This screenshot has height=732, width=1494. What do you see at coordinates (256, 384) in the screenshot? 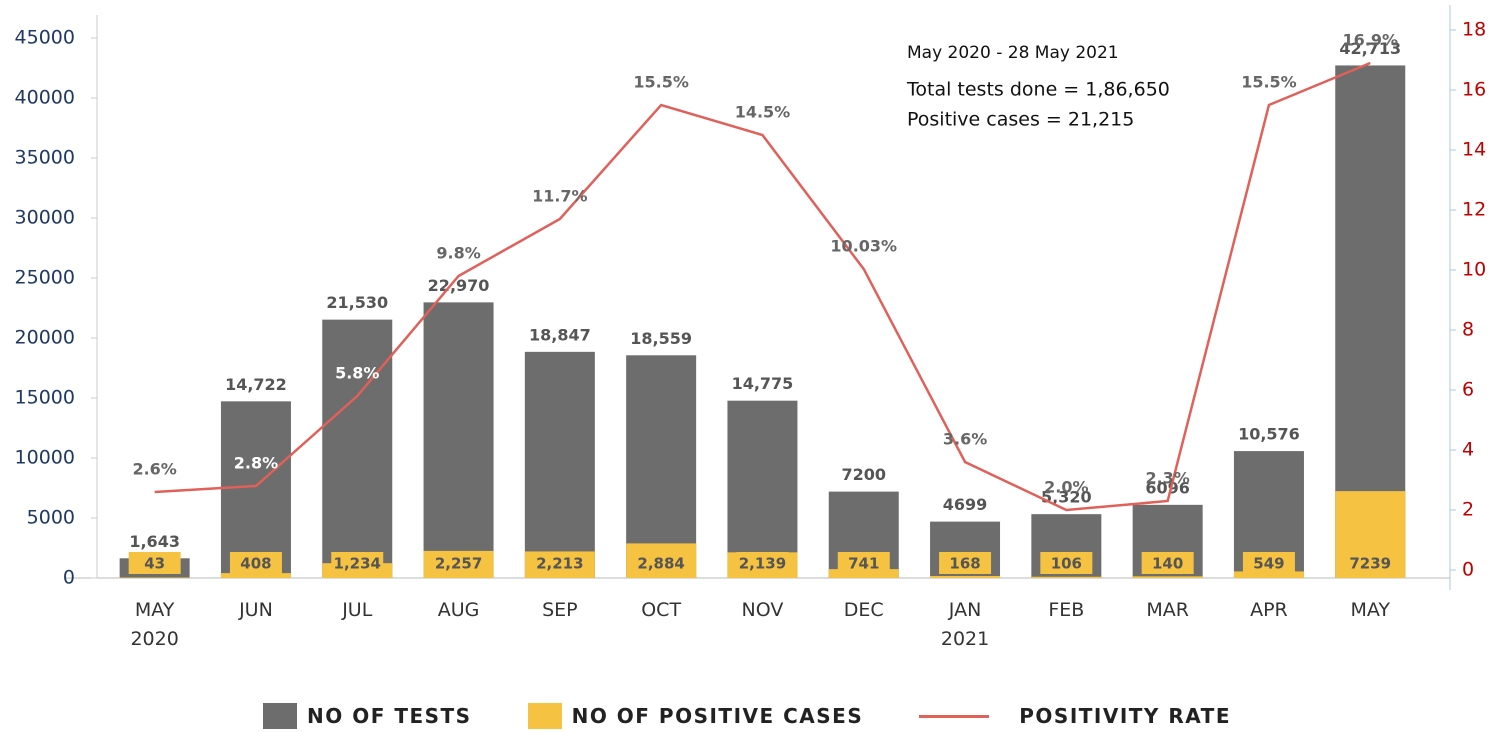
I see `data-label: 14,722` at bounding box center [256, 384].